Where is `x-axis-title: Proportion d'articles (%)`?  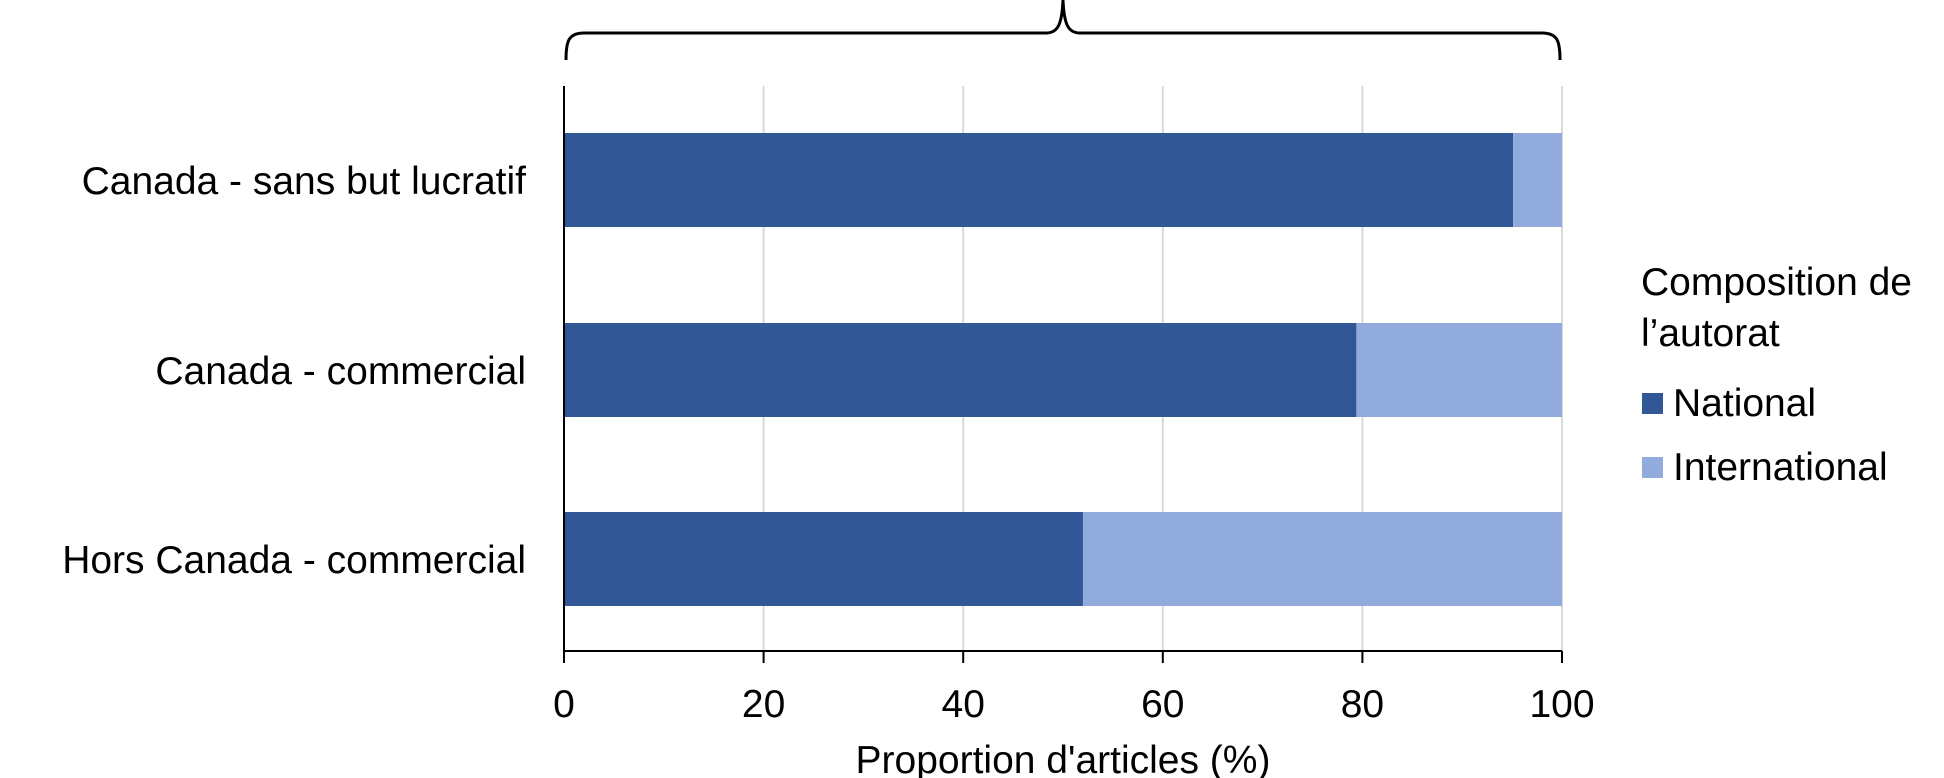
x-axis-title: Proportion d'articles (%) is located at coordinates (1063, 758).